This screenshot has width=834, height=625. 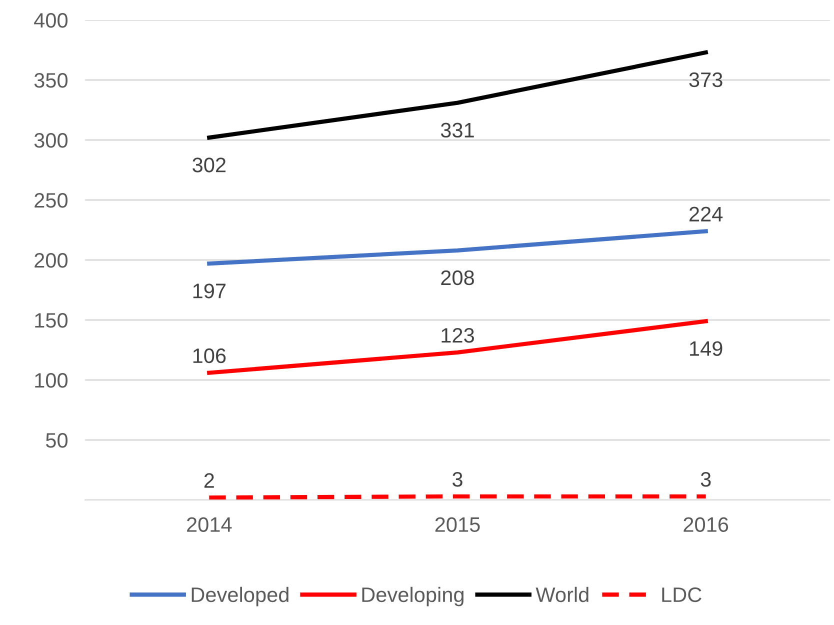 I want to click on data-label: 2, so click(x=209, y=480).